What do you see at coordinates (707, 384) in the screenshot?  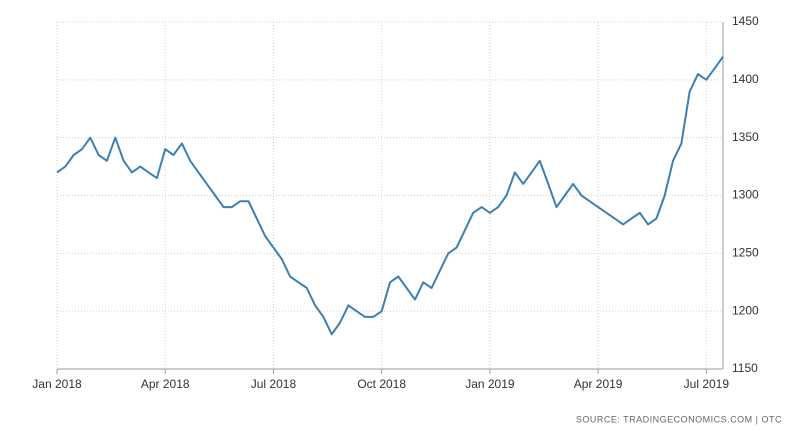 I see `x-tick-label: Jul 2019` at bounding box center [707, 384].